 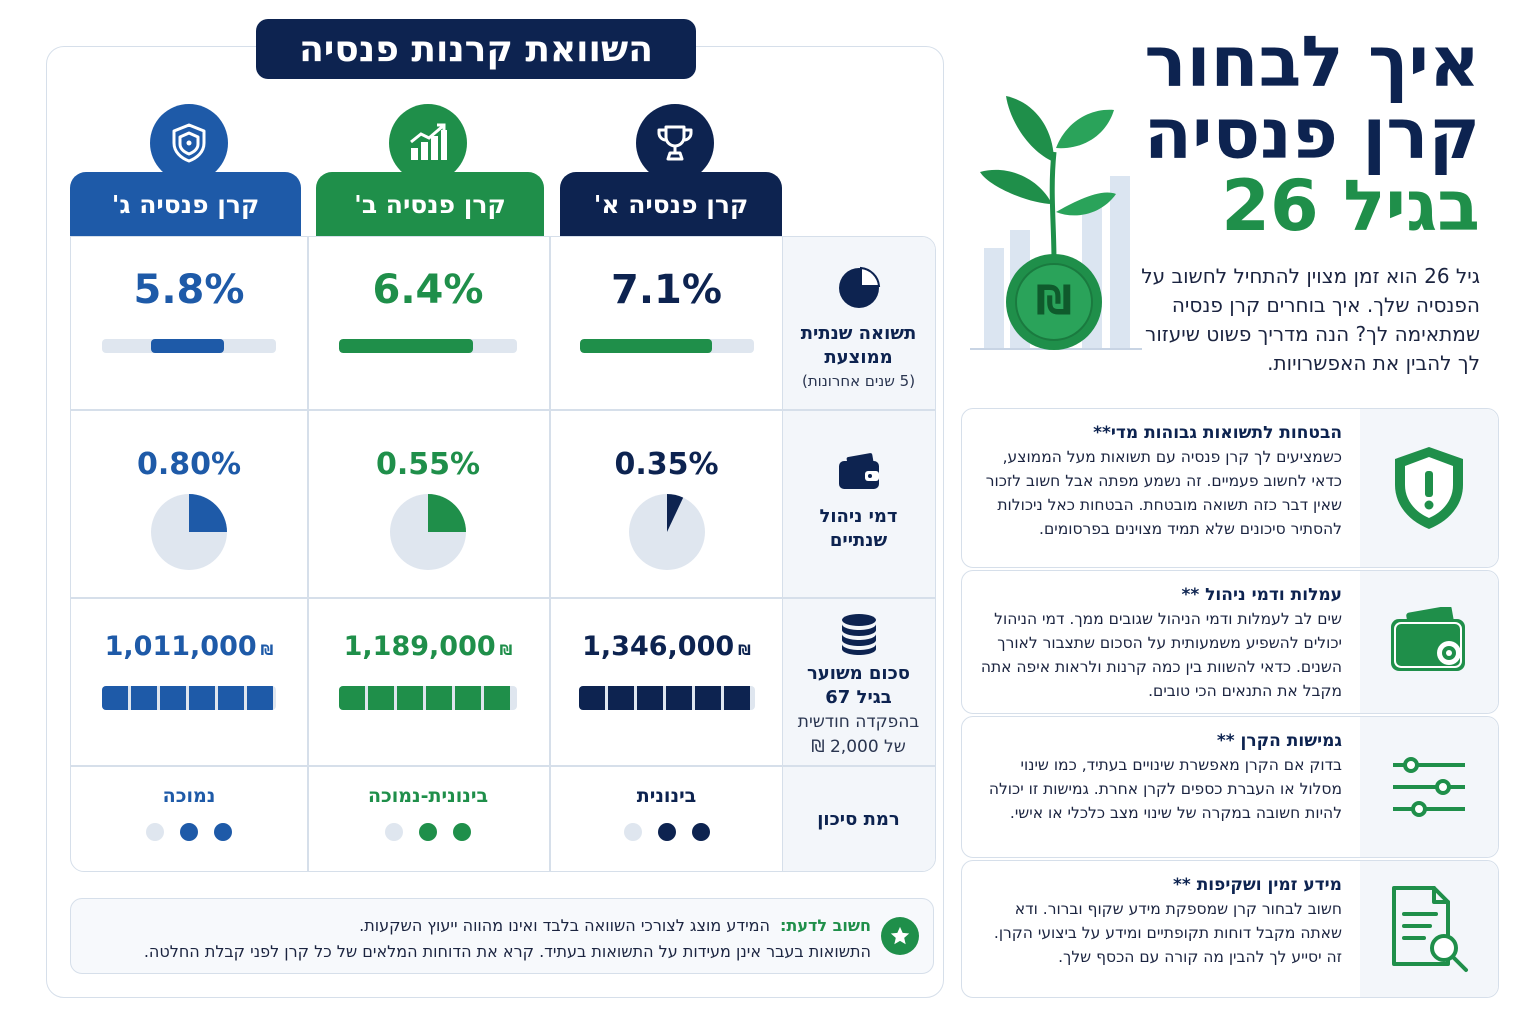 What do you see at coordinates (1429, 488) in the screenshot?
I see `alert-shield-icon` at bounding box center [1429, 488].